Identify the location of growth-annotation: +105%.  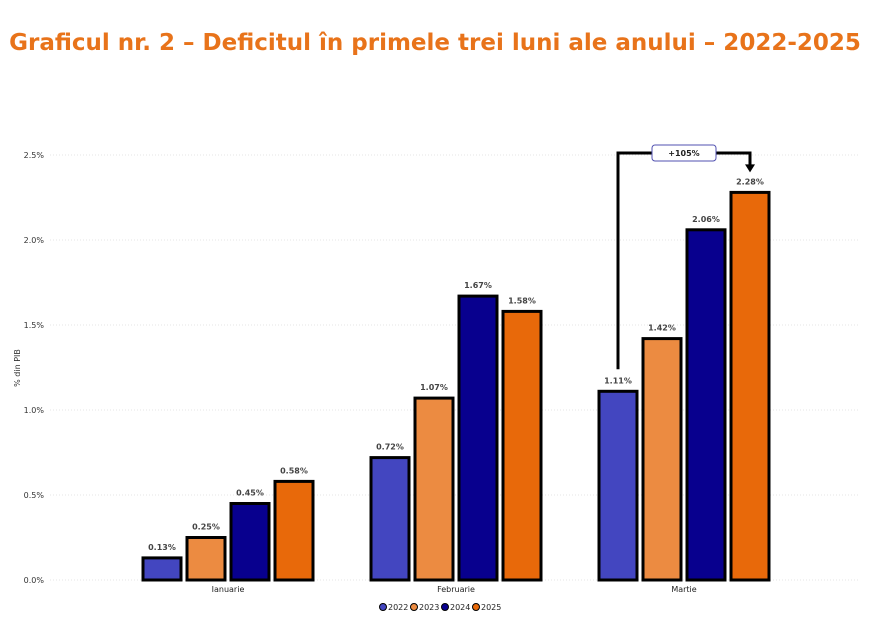
(685, 257).